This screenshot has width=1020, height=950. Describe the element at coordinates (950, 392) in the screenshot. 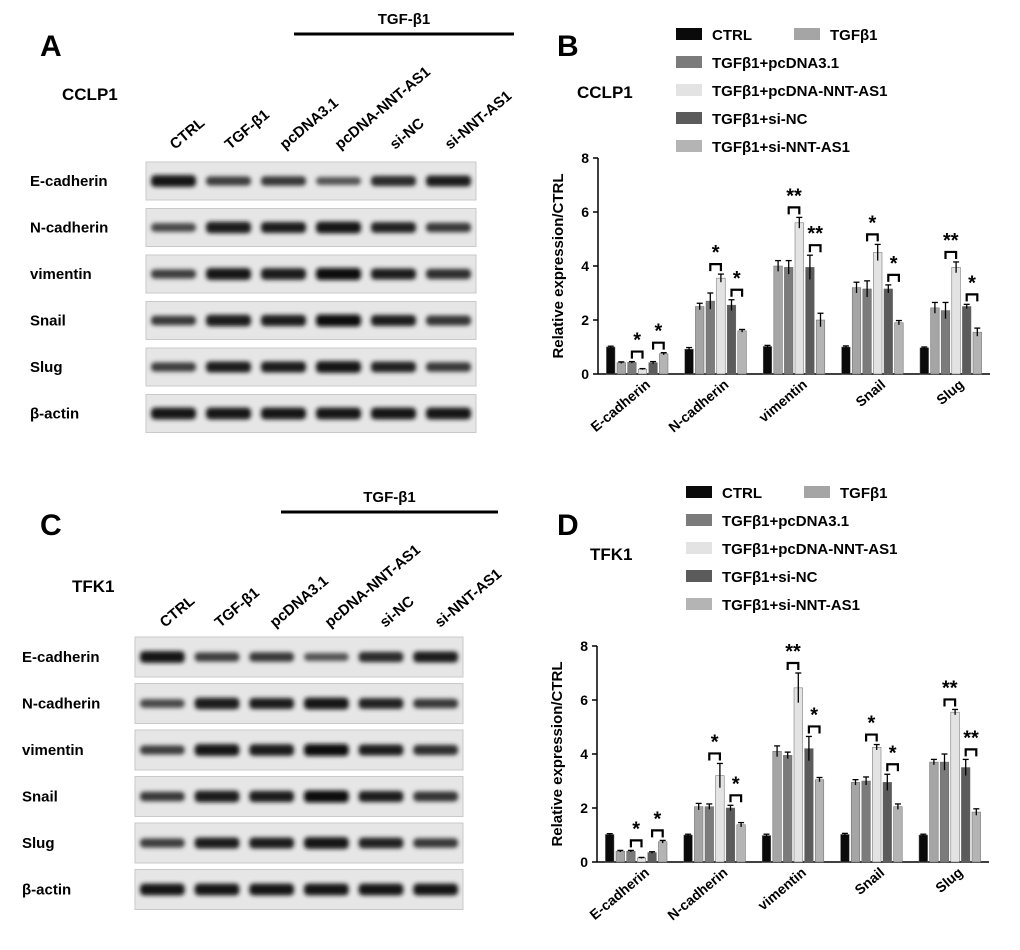

I see `category-label-slug: Slug` at that location.